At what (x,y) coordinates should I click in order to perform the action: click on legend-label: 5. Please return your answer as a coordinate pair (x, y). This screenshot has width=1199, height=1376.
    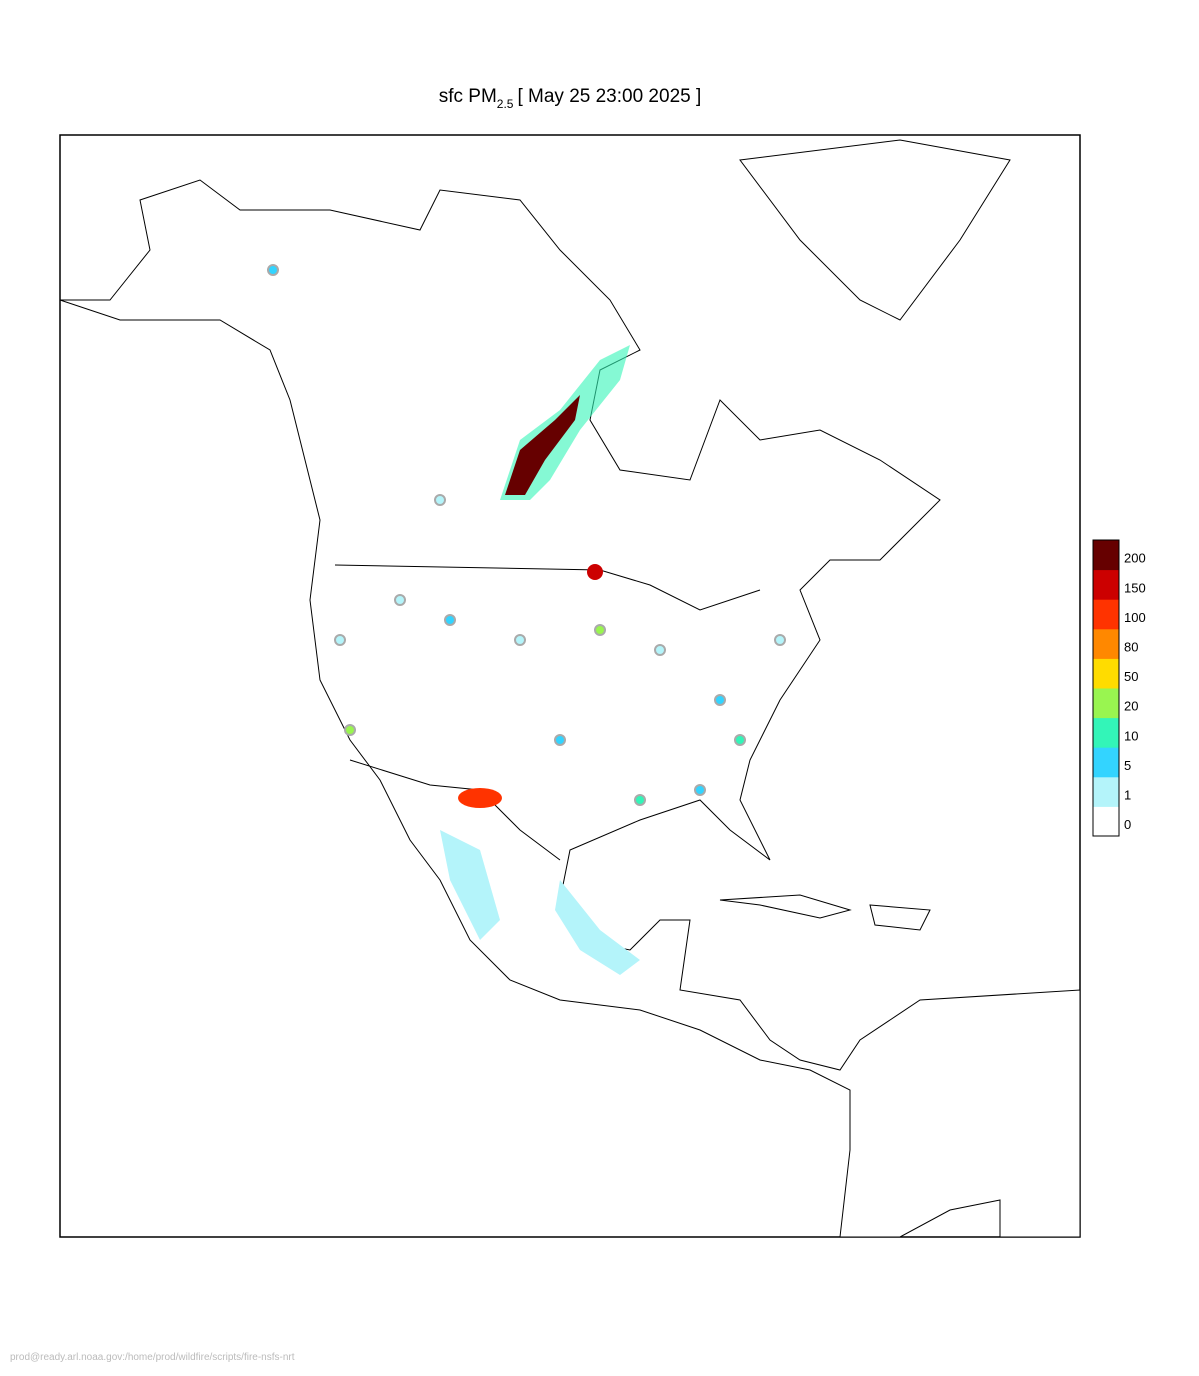
    Looking at the image, I should click on (1127, 765).